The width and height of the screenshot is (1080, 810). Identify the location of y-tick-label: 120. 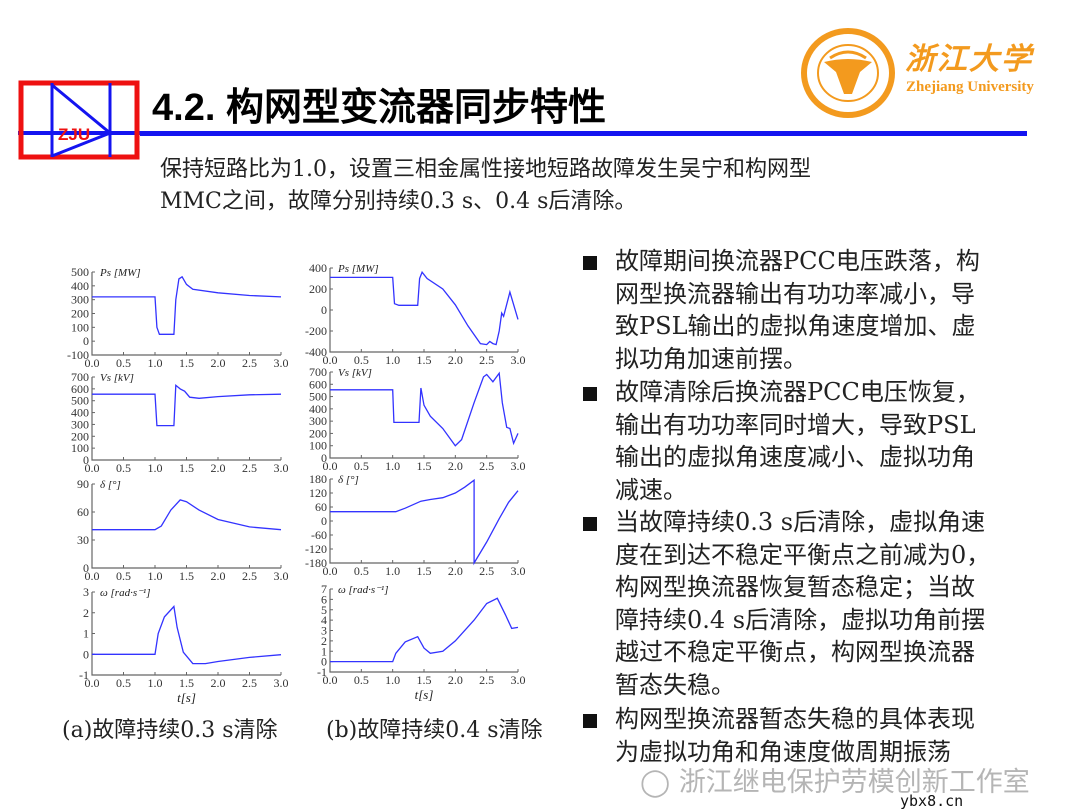
(318, 493).